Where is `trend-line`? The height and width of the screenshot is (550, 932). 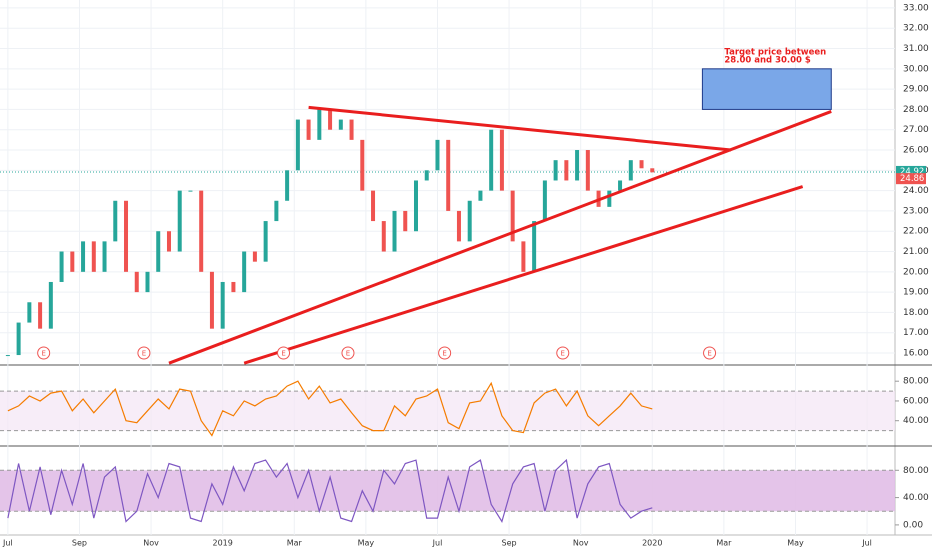 trend-line is located at coordinates (520, 128).